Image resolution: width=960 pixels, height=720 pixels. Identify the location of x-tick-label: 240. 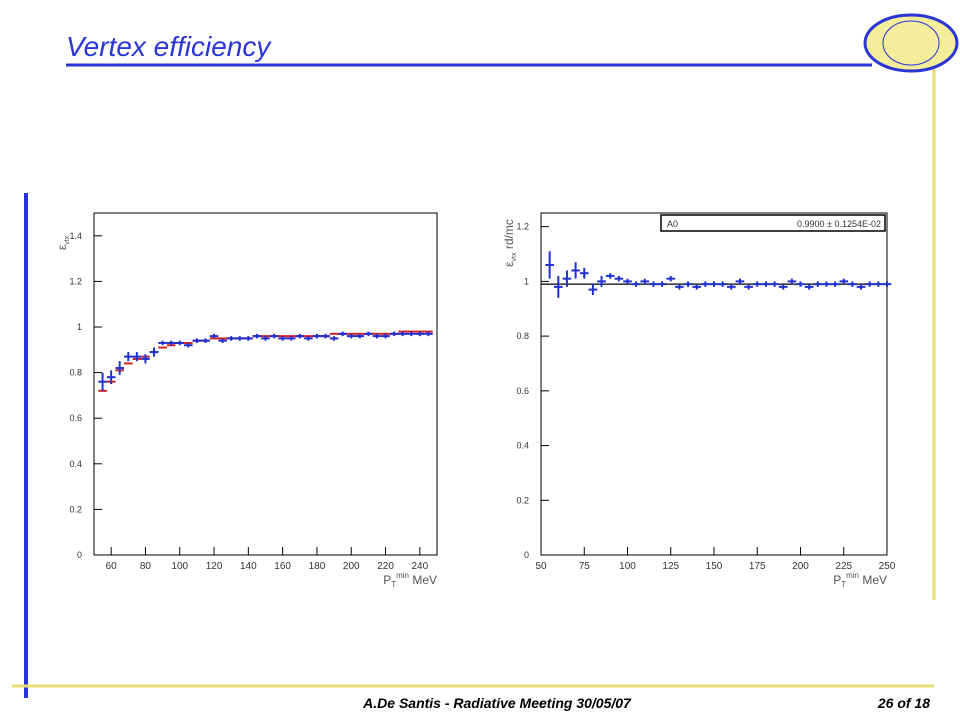
(420, 566).